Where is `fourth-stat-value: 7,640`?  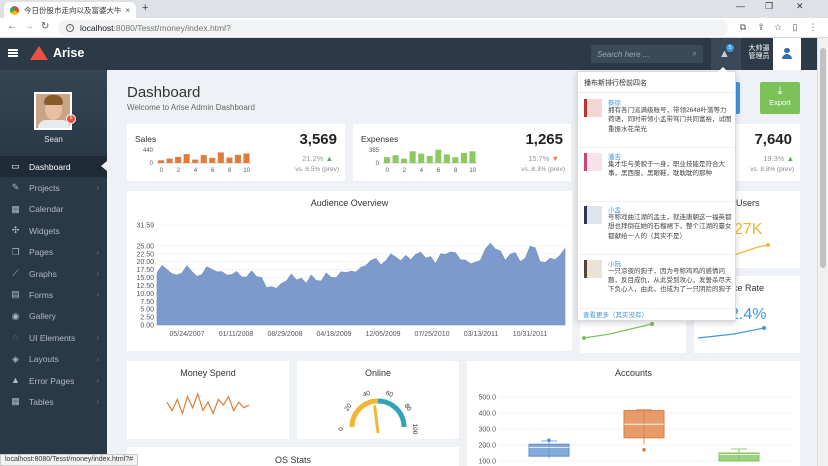
fourth-stat-value: 7,640 is located at coordinates (773, 139).